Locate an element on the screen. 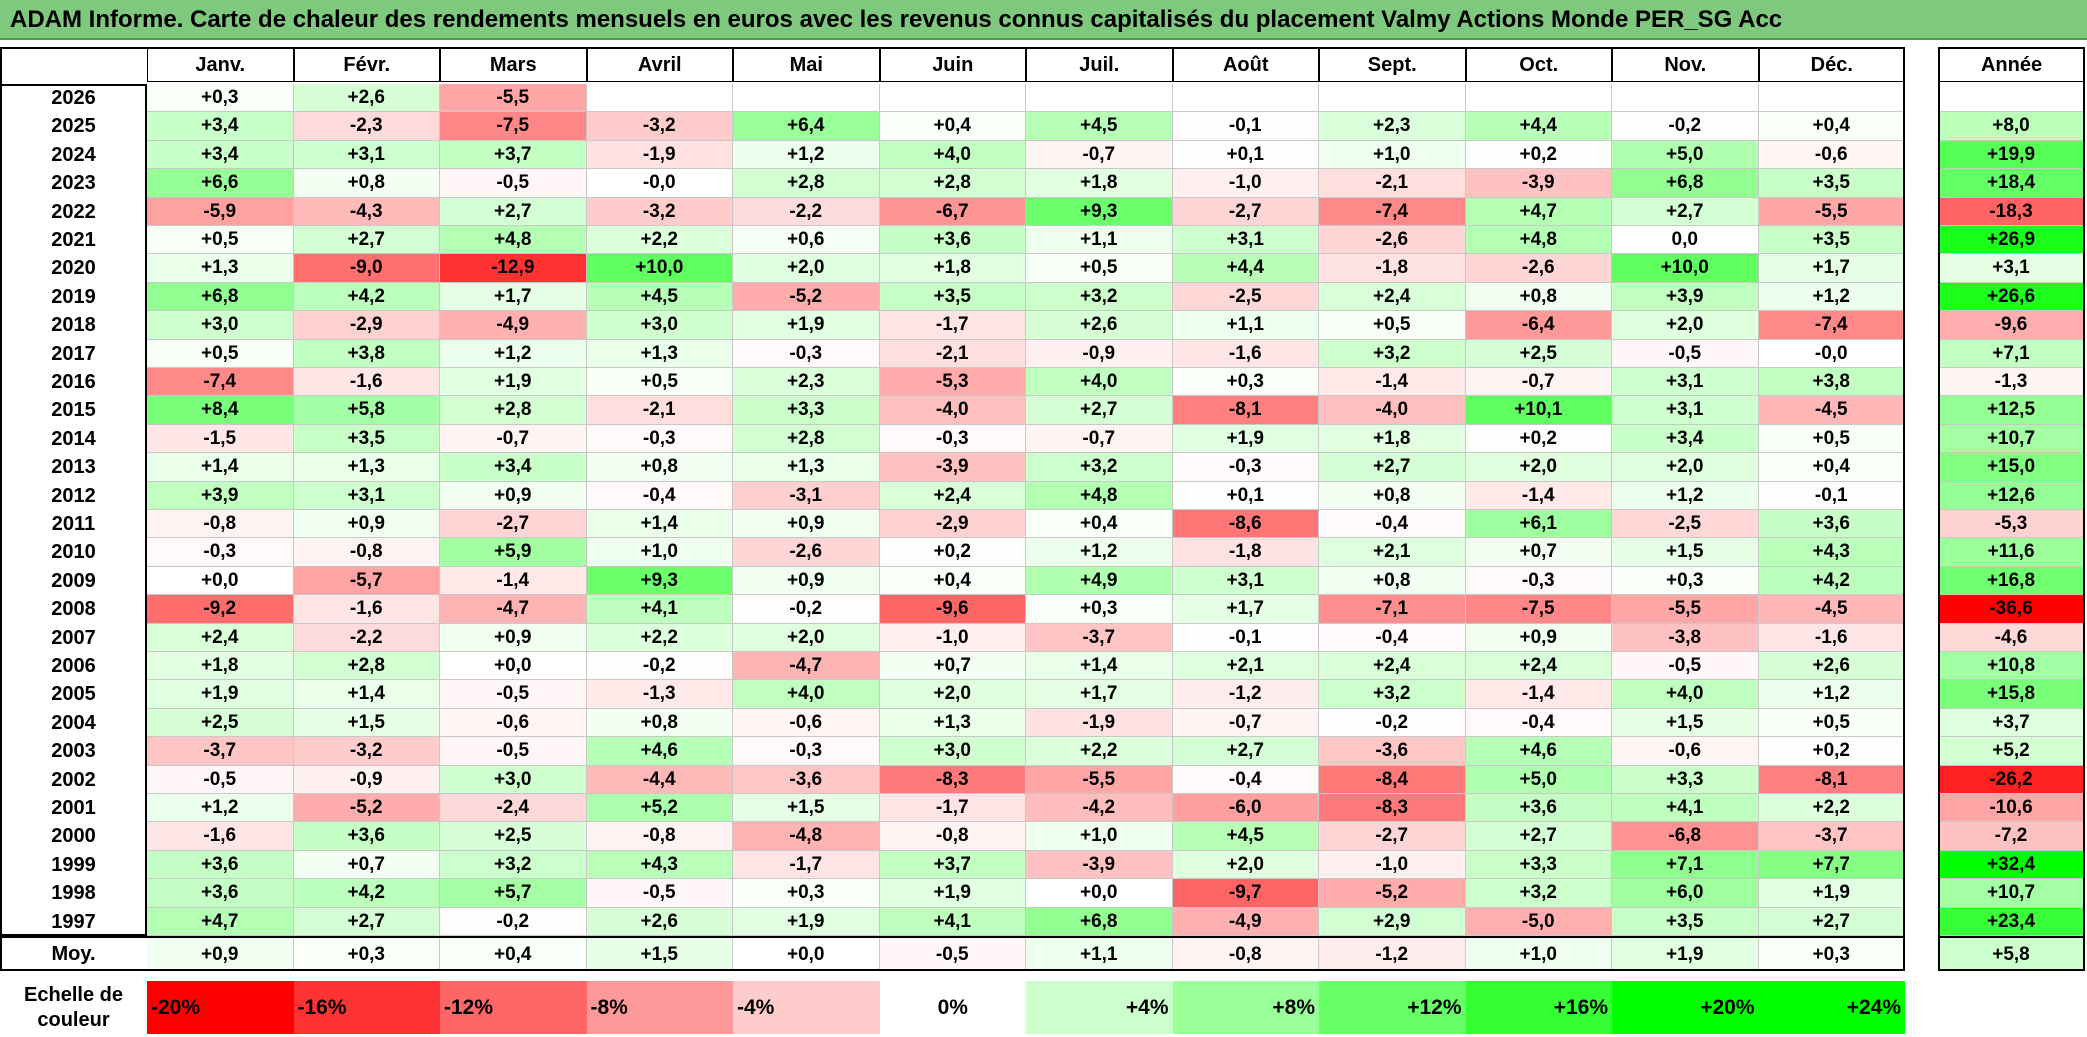 This screenshot has height=1037, width=2087. annual-cell: +5,2 is located at coordinates (2011, 751).